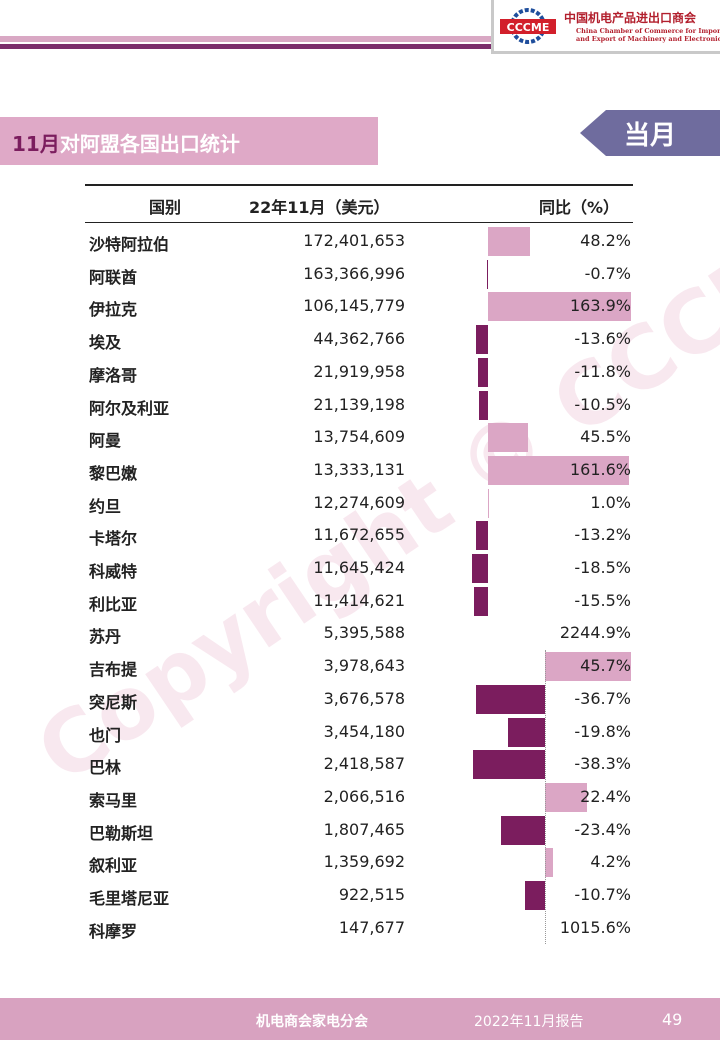 This screenshot has width=720, height=1040. I want to click on table-row: 阿曼 13,754,609 45.5%, so click(359, 437).